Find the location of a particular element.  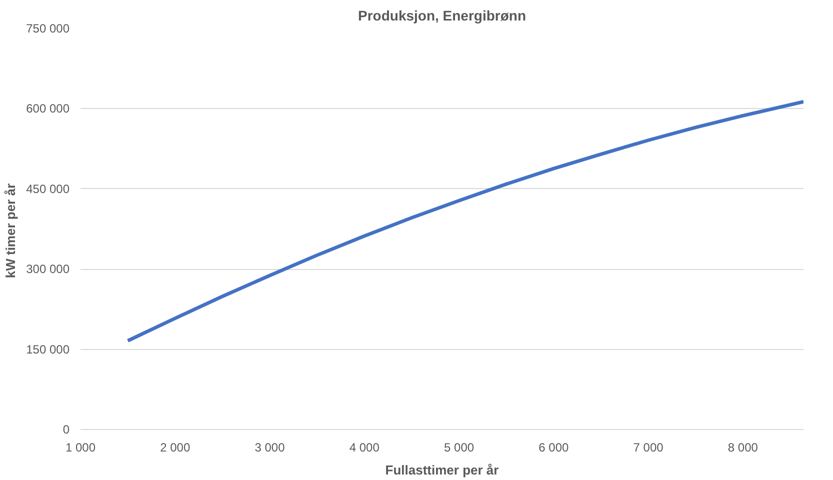

x-tick-label: 8 000 is located at coordinates (743, 447).